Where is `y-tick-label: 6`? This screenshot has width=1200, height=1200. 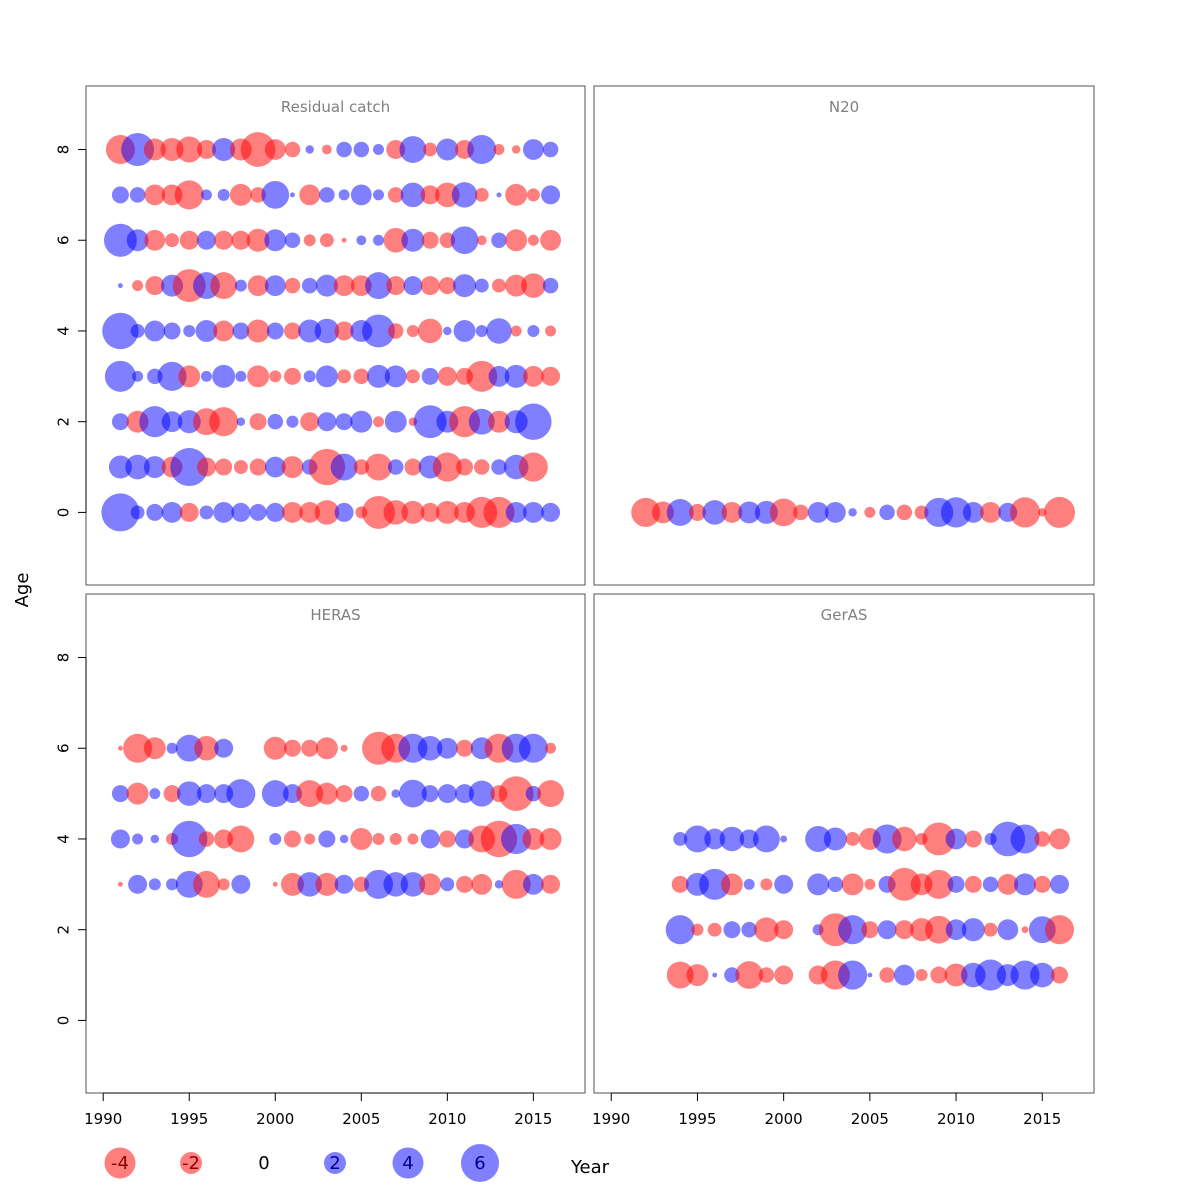
y-tick-label: 6 is located at coordinates (64, 748).